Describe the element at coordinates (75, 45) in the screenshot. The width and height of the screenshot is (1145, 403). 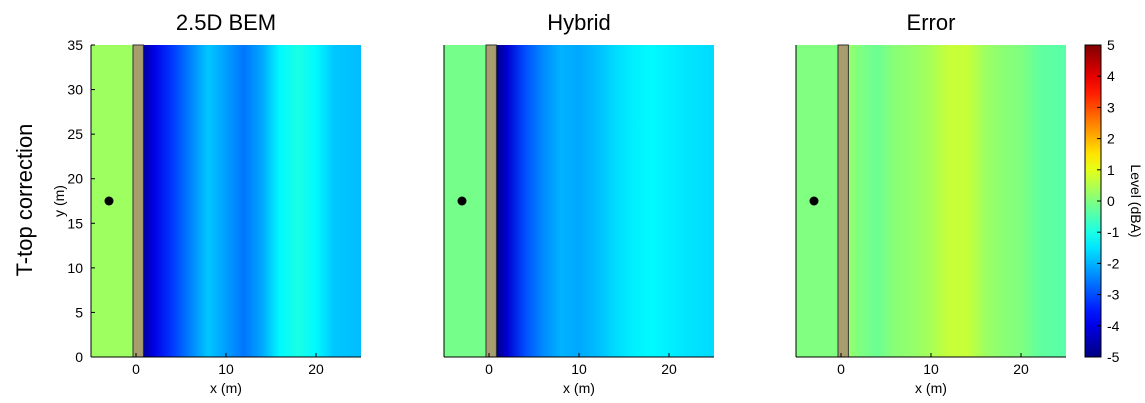
I see `y-tick-label: 35` at that location.